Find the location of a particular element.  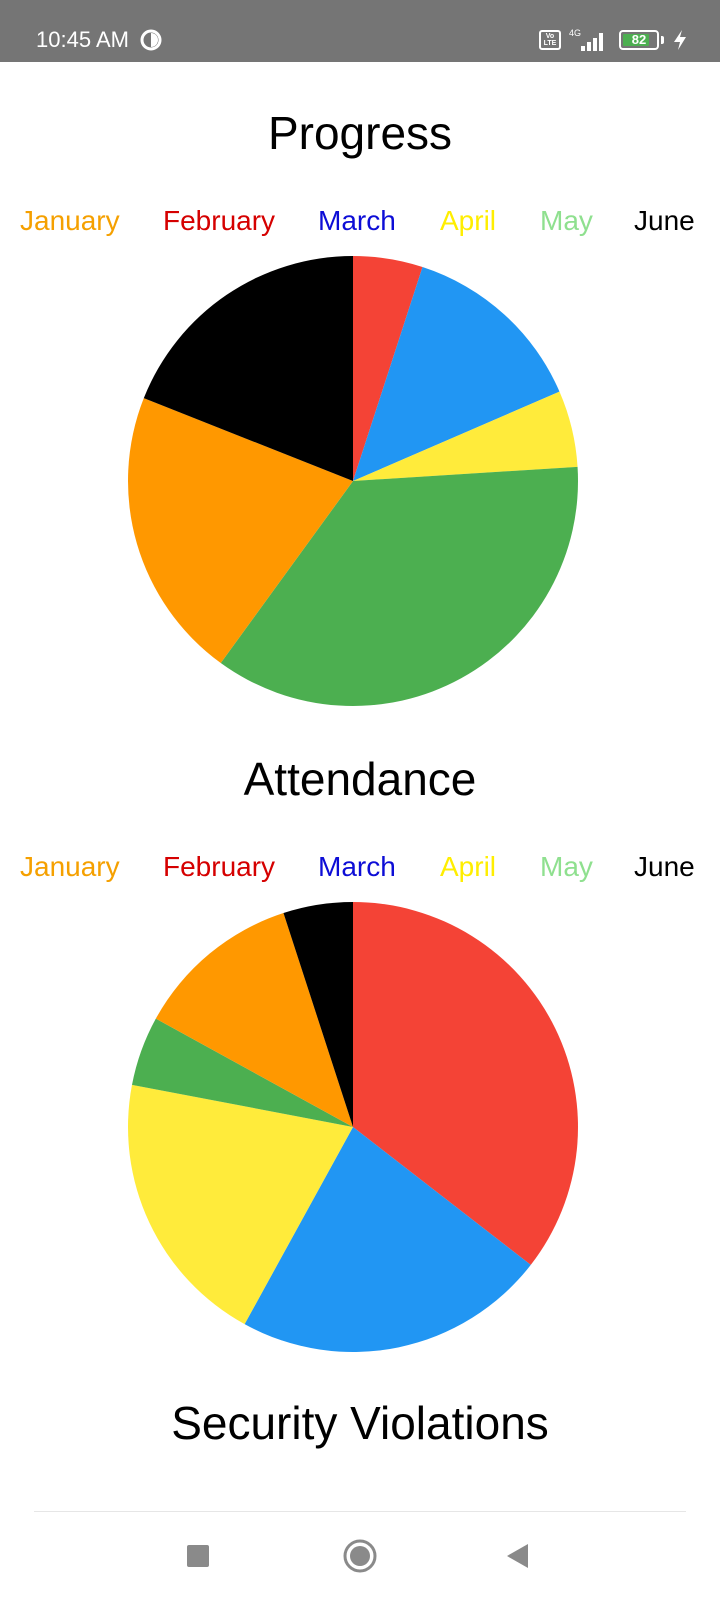

status-bar: 10:45 AM Vo LTE 4G 82 is located at coordinates (360, 31).